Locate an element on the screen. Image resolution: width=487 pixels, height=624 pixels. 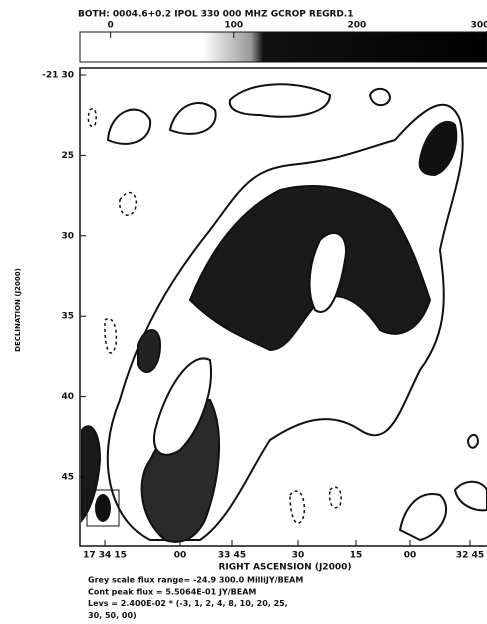
x-axis-label: RIGHT ASCENSION (J2000) is located at coordinates (285, 568).